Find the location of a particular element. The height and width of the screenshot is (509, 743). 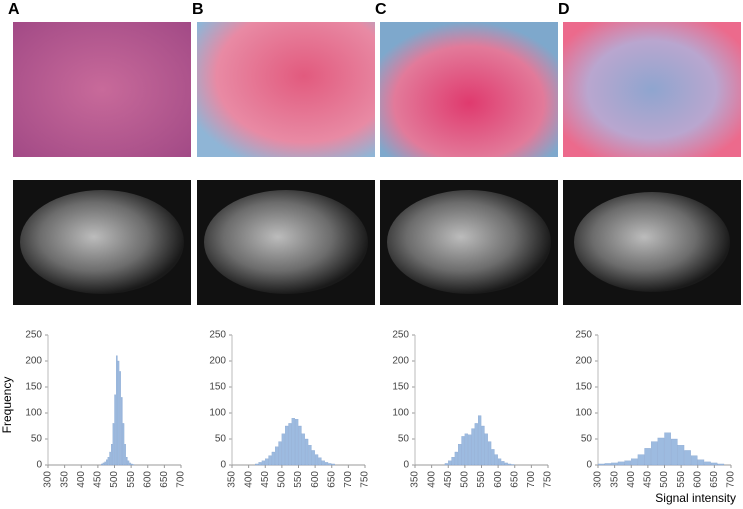

y-axis-label: Frequency is located at coordinates (7, 405).